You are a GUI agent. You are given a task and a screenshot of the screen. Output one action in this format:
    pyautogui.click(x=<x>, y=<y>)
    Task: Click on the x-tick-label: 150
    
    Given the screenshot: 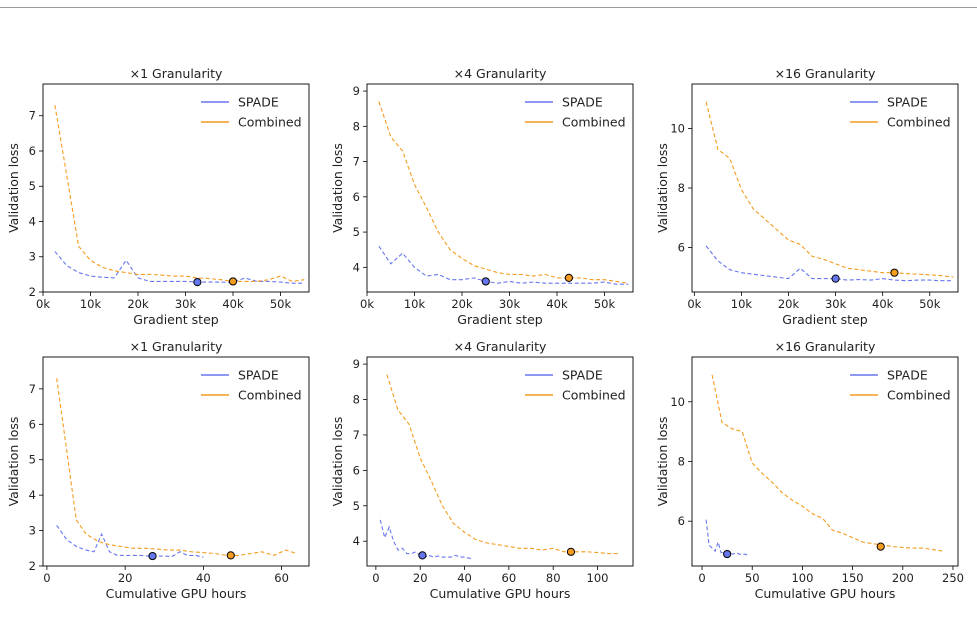 What is the action you would take?
    pyautogui.click(x=853, y=578)
    